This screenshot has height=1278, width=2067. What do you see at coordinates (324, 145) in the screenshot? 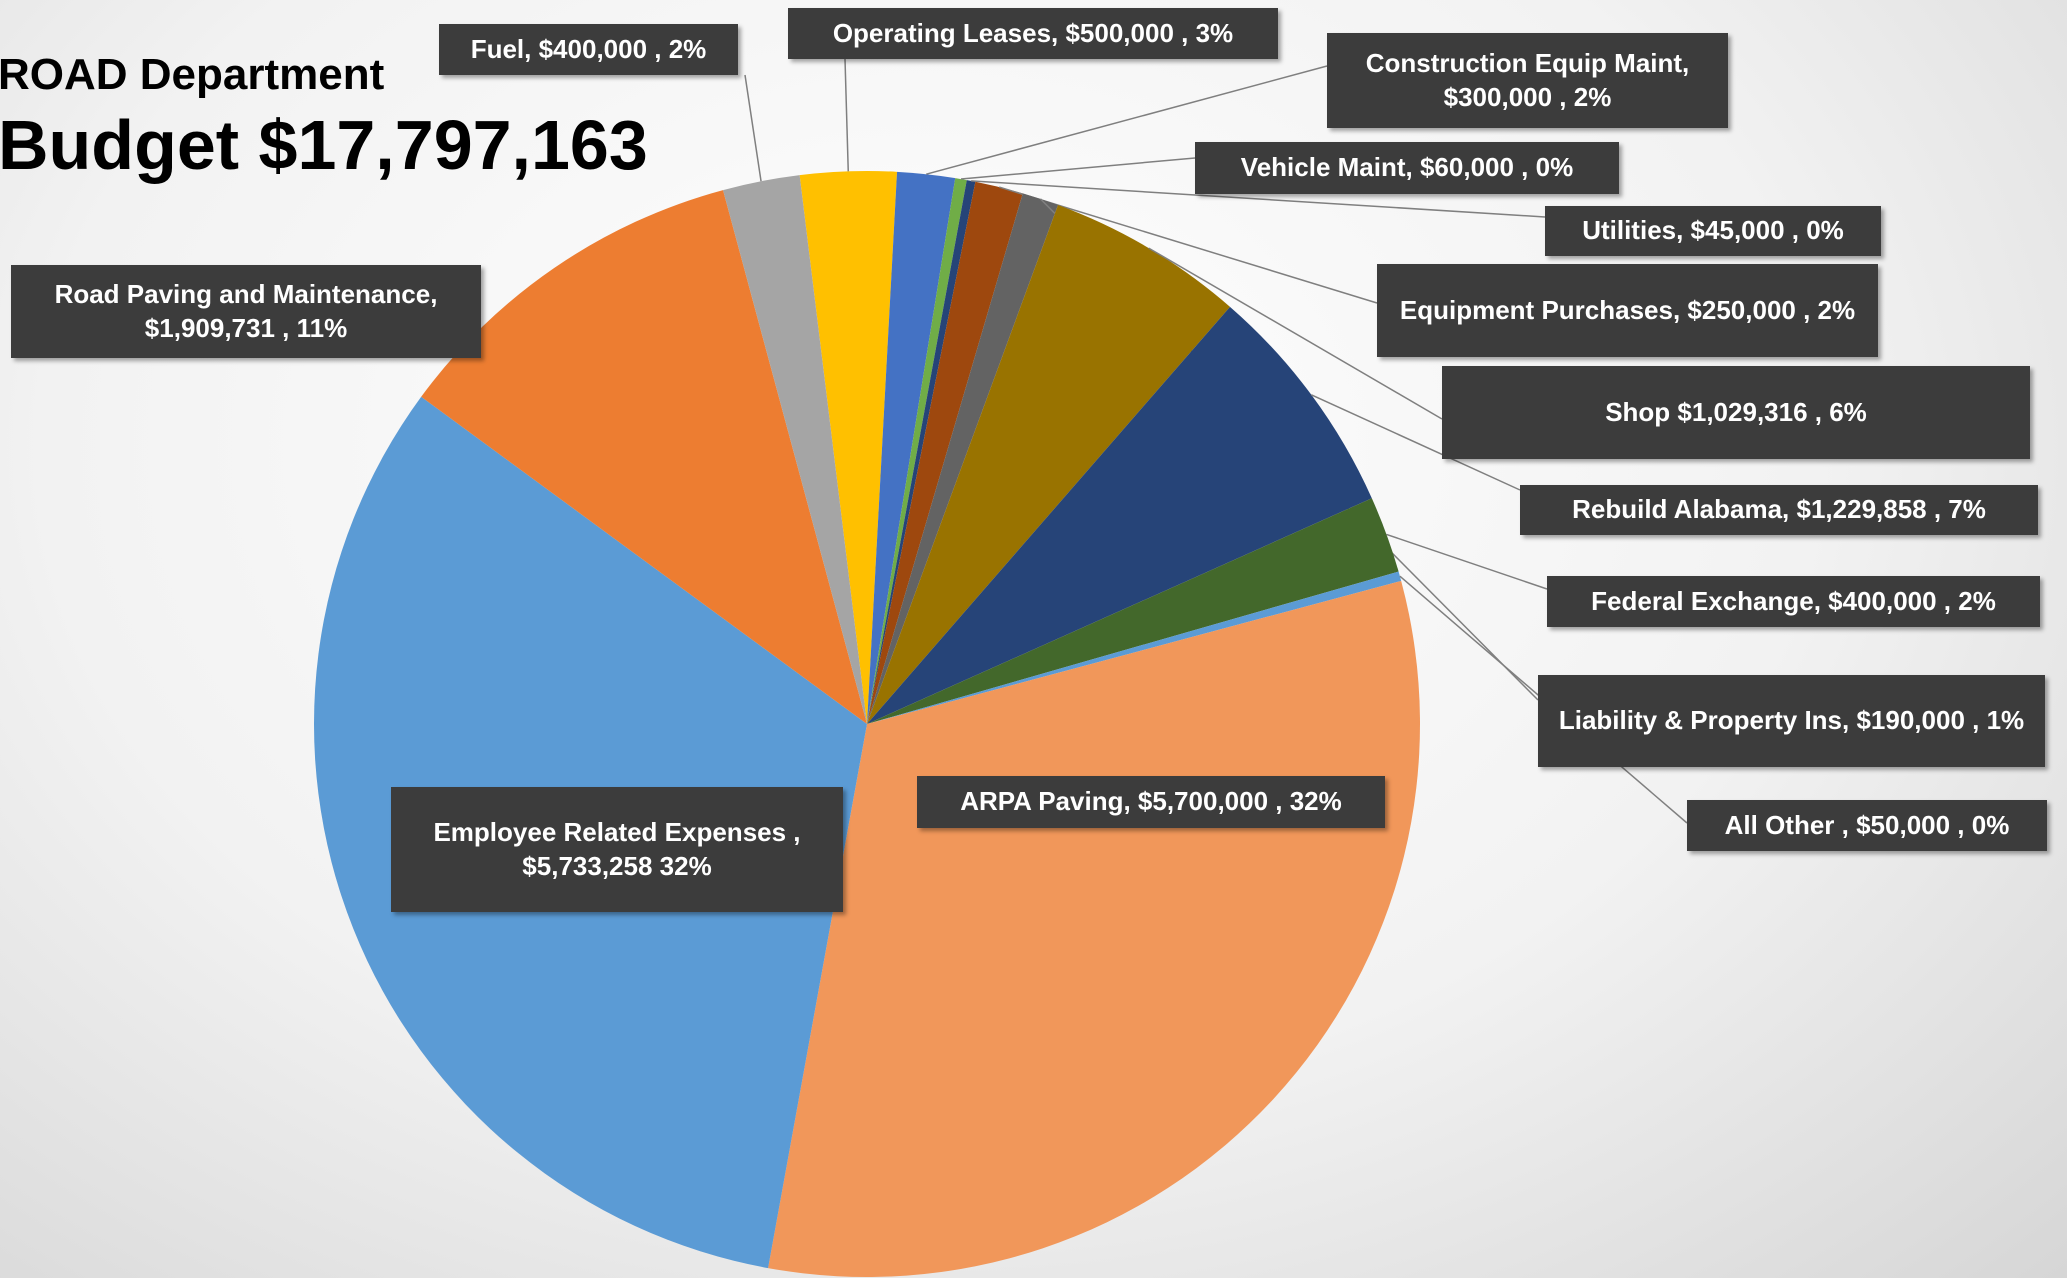
I see `chart-subtitle: Budget $17,797,163` at bounding box center [324, 145].